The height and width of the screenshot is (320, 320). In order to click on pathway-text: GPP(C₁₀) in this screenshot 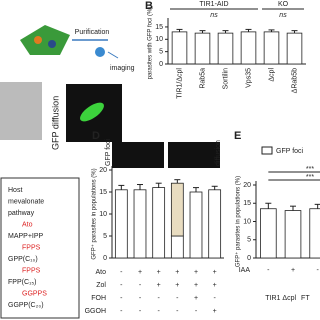, I will do `click(23, 259)`.